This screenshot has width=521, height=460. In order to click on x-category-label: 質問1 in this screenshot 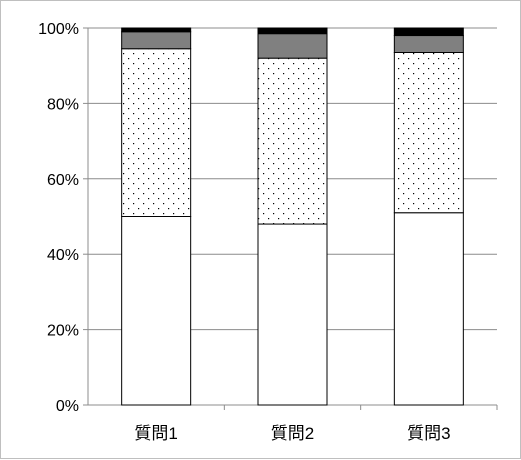, I will do `click(155, 433)`.